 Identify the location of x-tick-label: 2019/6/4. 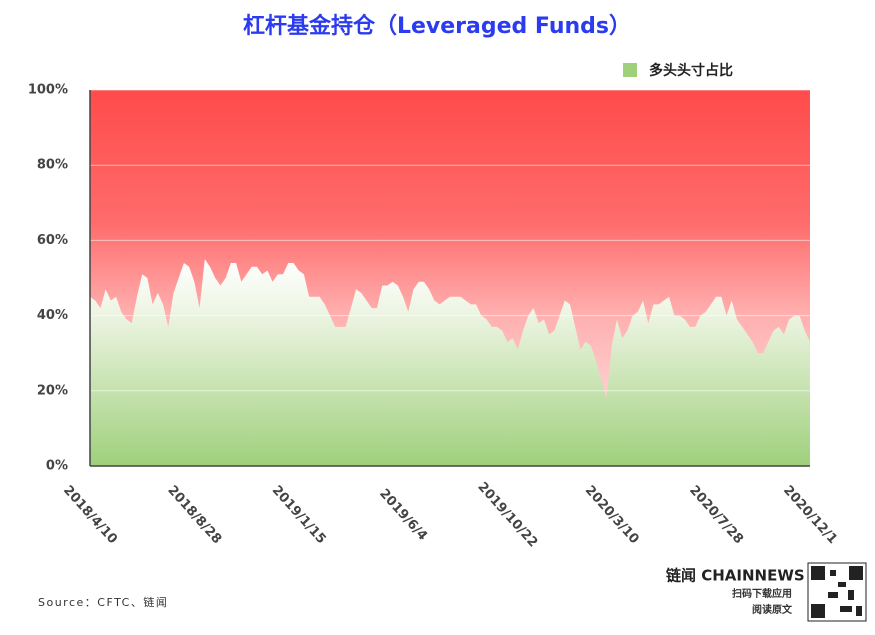
(403, 514).